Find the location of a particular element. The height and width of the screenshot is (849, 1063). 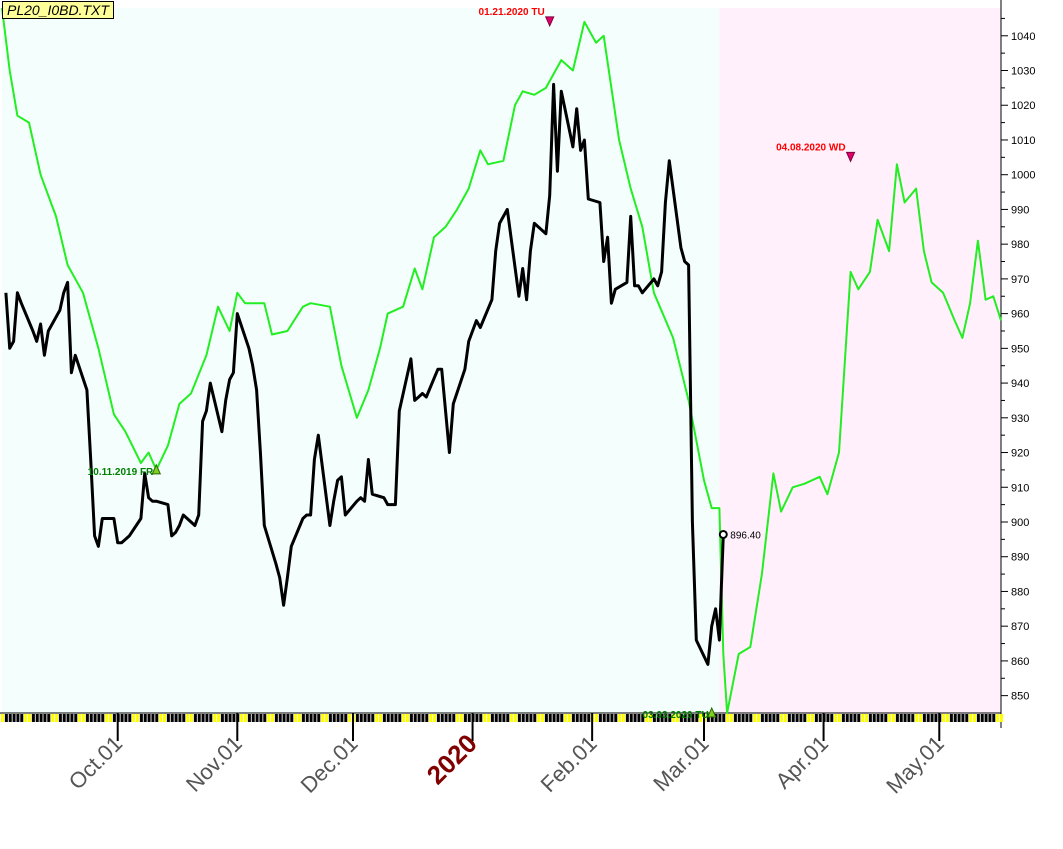

y-tick-label: 900 is located at coordinates (1020, 523).